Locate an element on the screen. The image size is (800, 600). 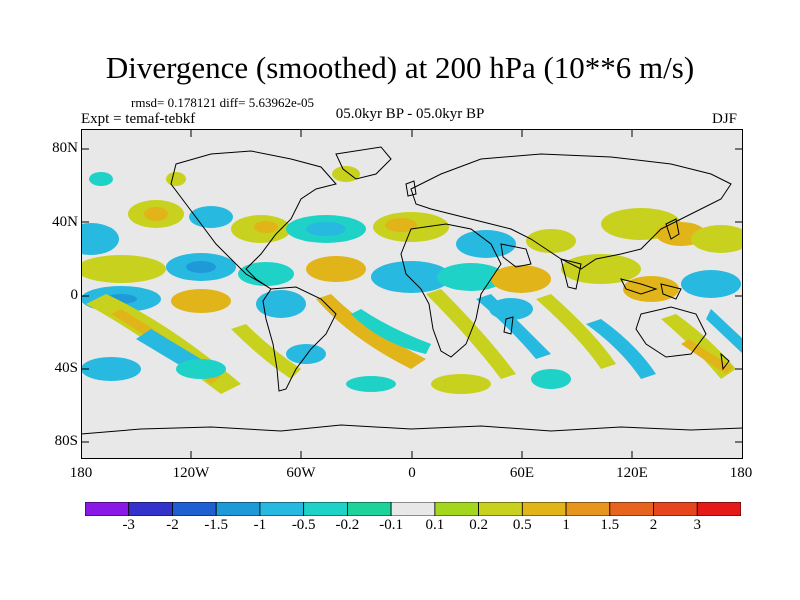
colorbar-label-3: -1 is located at coordinates (260, 525).